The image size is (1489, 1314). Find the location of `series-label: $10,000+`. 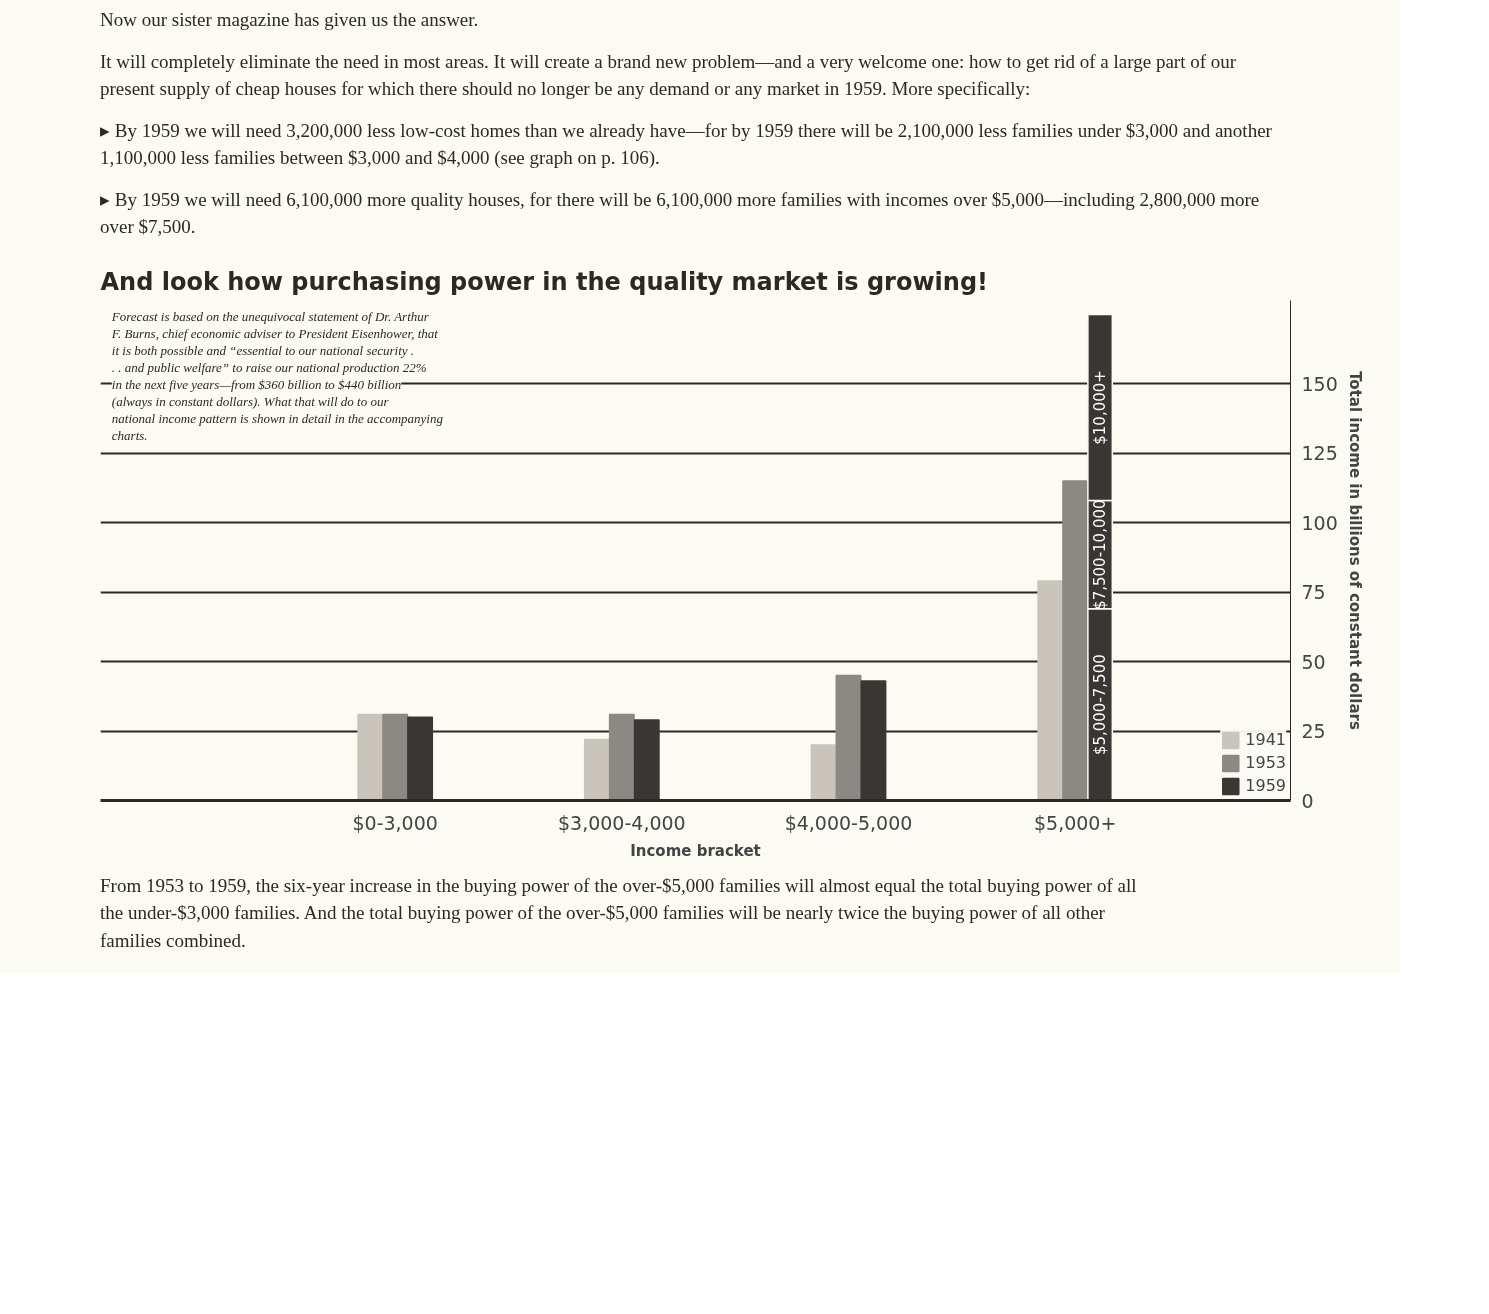

series-label: $10,000+ is located at coordinates (1100, 407).